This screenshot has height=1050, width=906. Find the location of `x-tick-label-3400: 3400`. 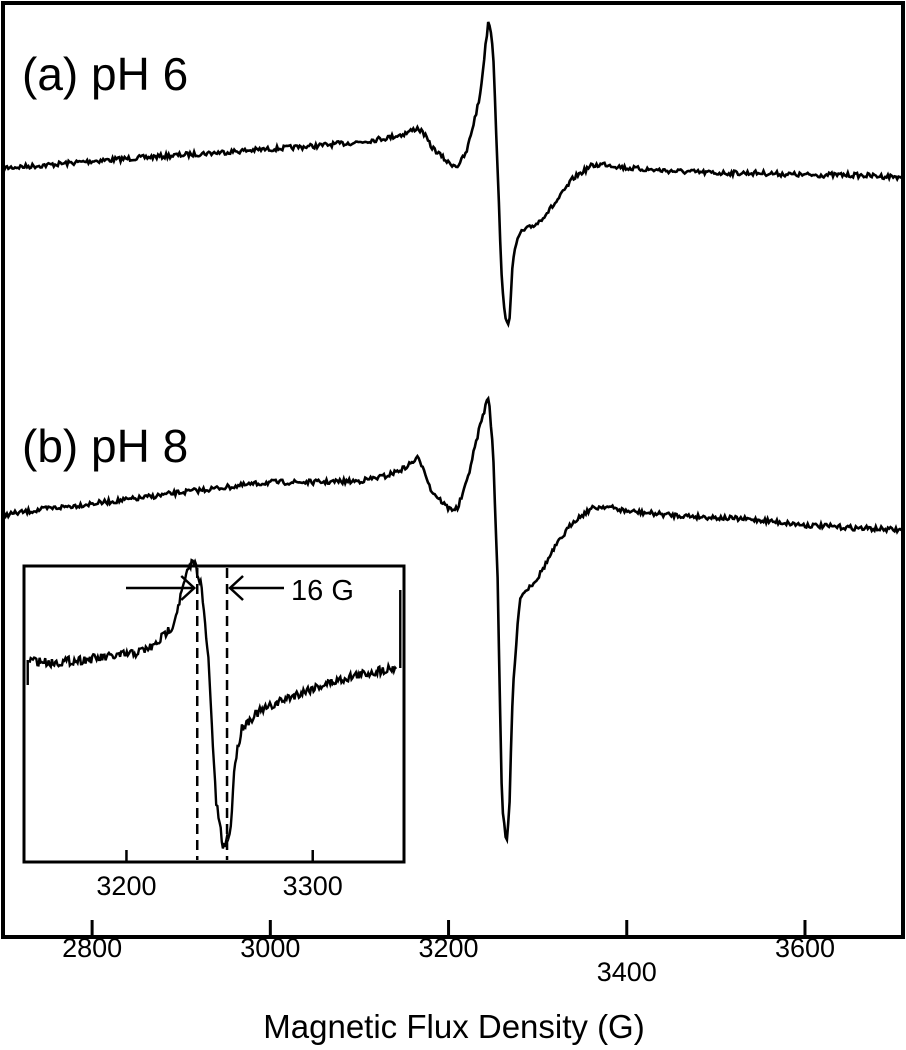

x-tick-label-3400: 3400 is located at coordinates (627, 972).